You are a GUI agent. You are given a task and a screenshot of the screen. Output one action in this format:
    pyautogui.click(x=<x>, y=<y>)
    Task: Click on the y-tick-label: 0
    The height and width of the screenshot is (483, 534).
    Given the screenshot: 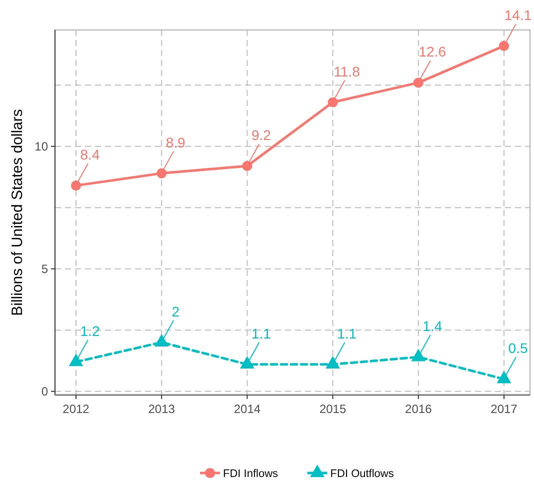 What is the action you would take?
    pyautogui.click(x=44, y=391)
    